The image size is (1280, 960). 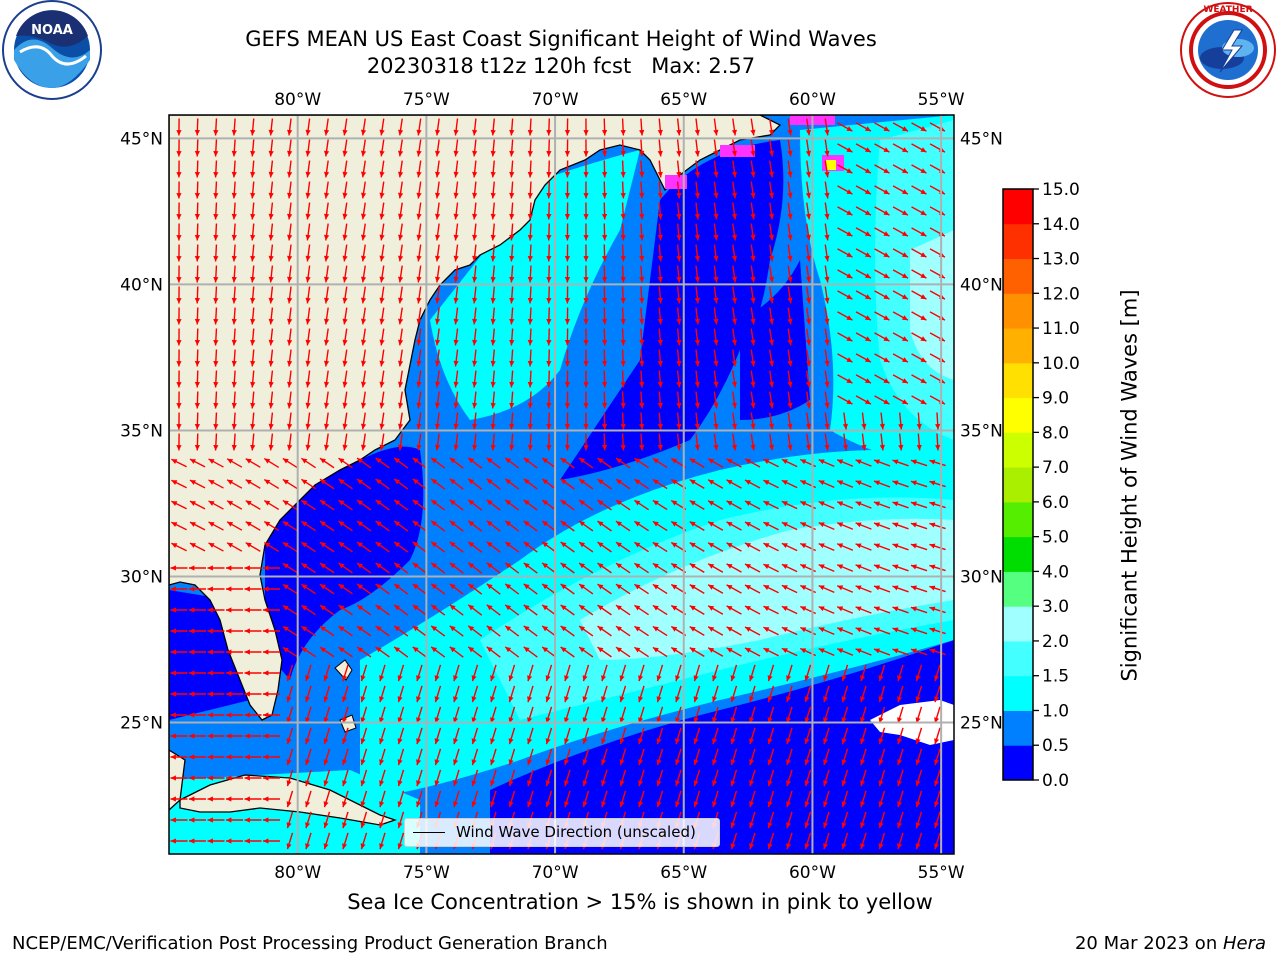 What do you see at coordinates (1018, 241) in the screenshot?
I see `colorbar-swatch` at bounding box center [1018, 241].